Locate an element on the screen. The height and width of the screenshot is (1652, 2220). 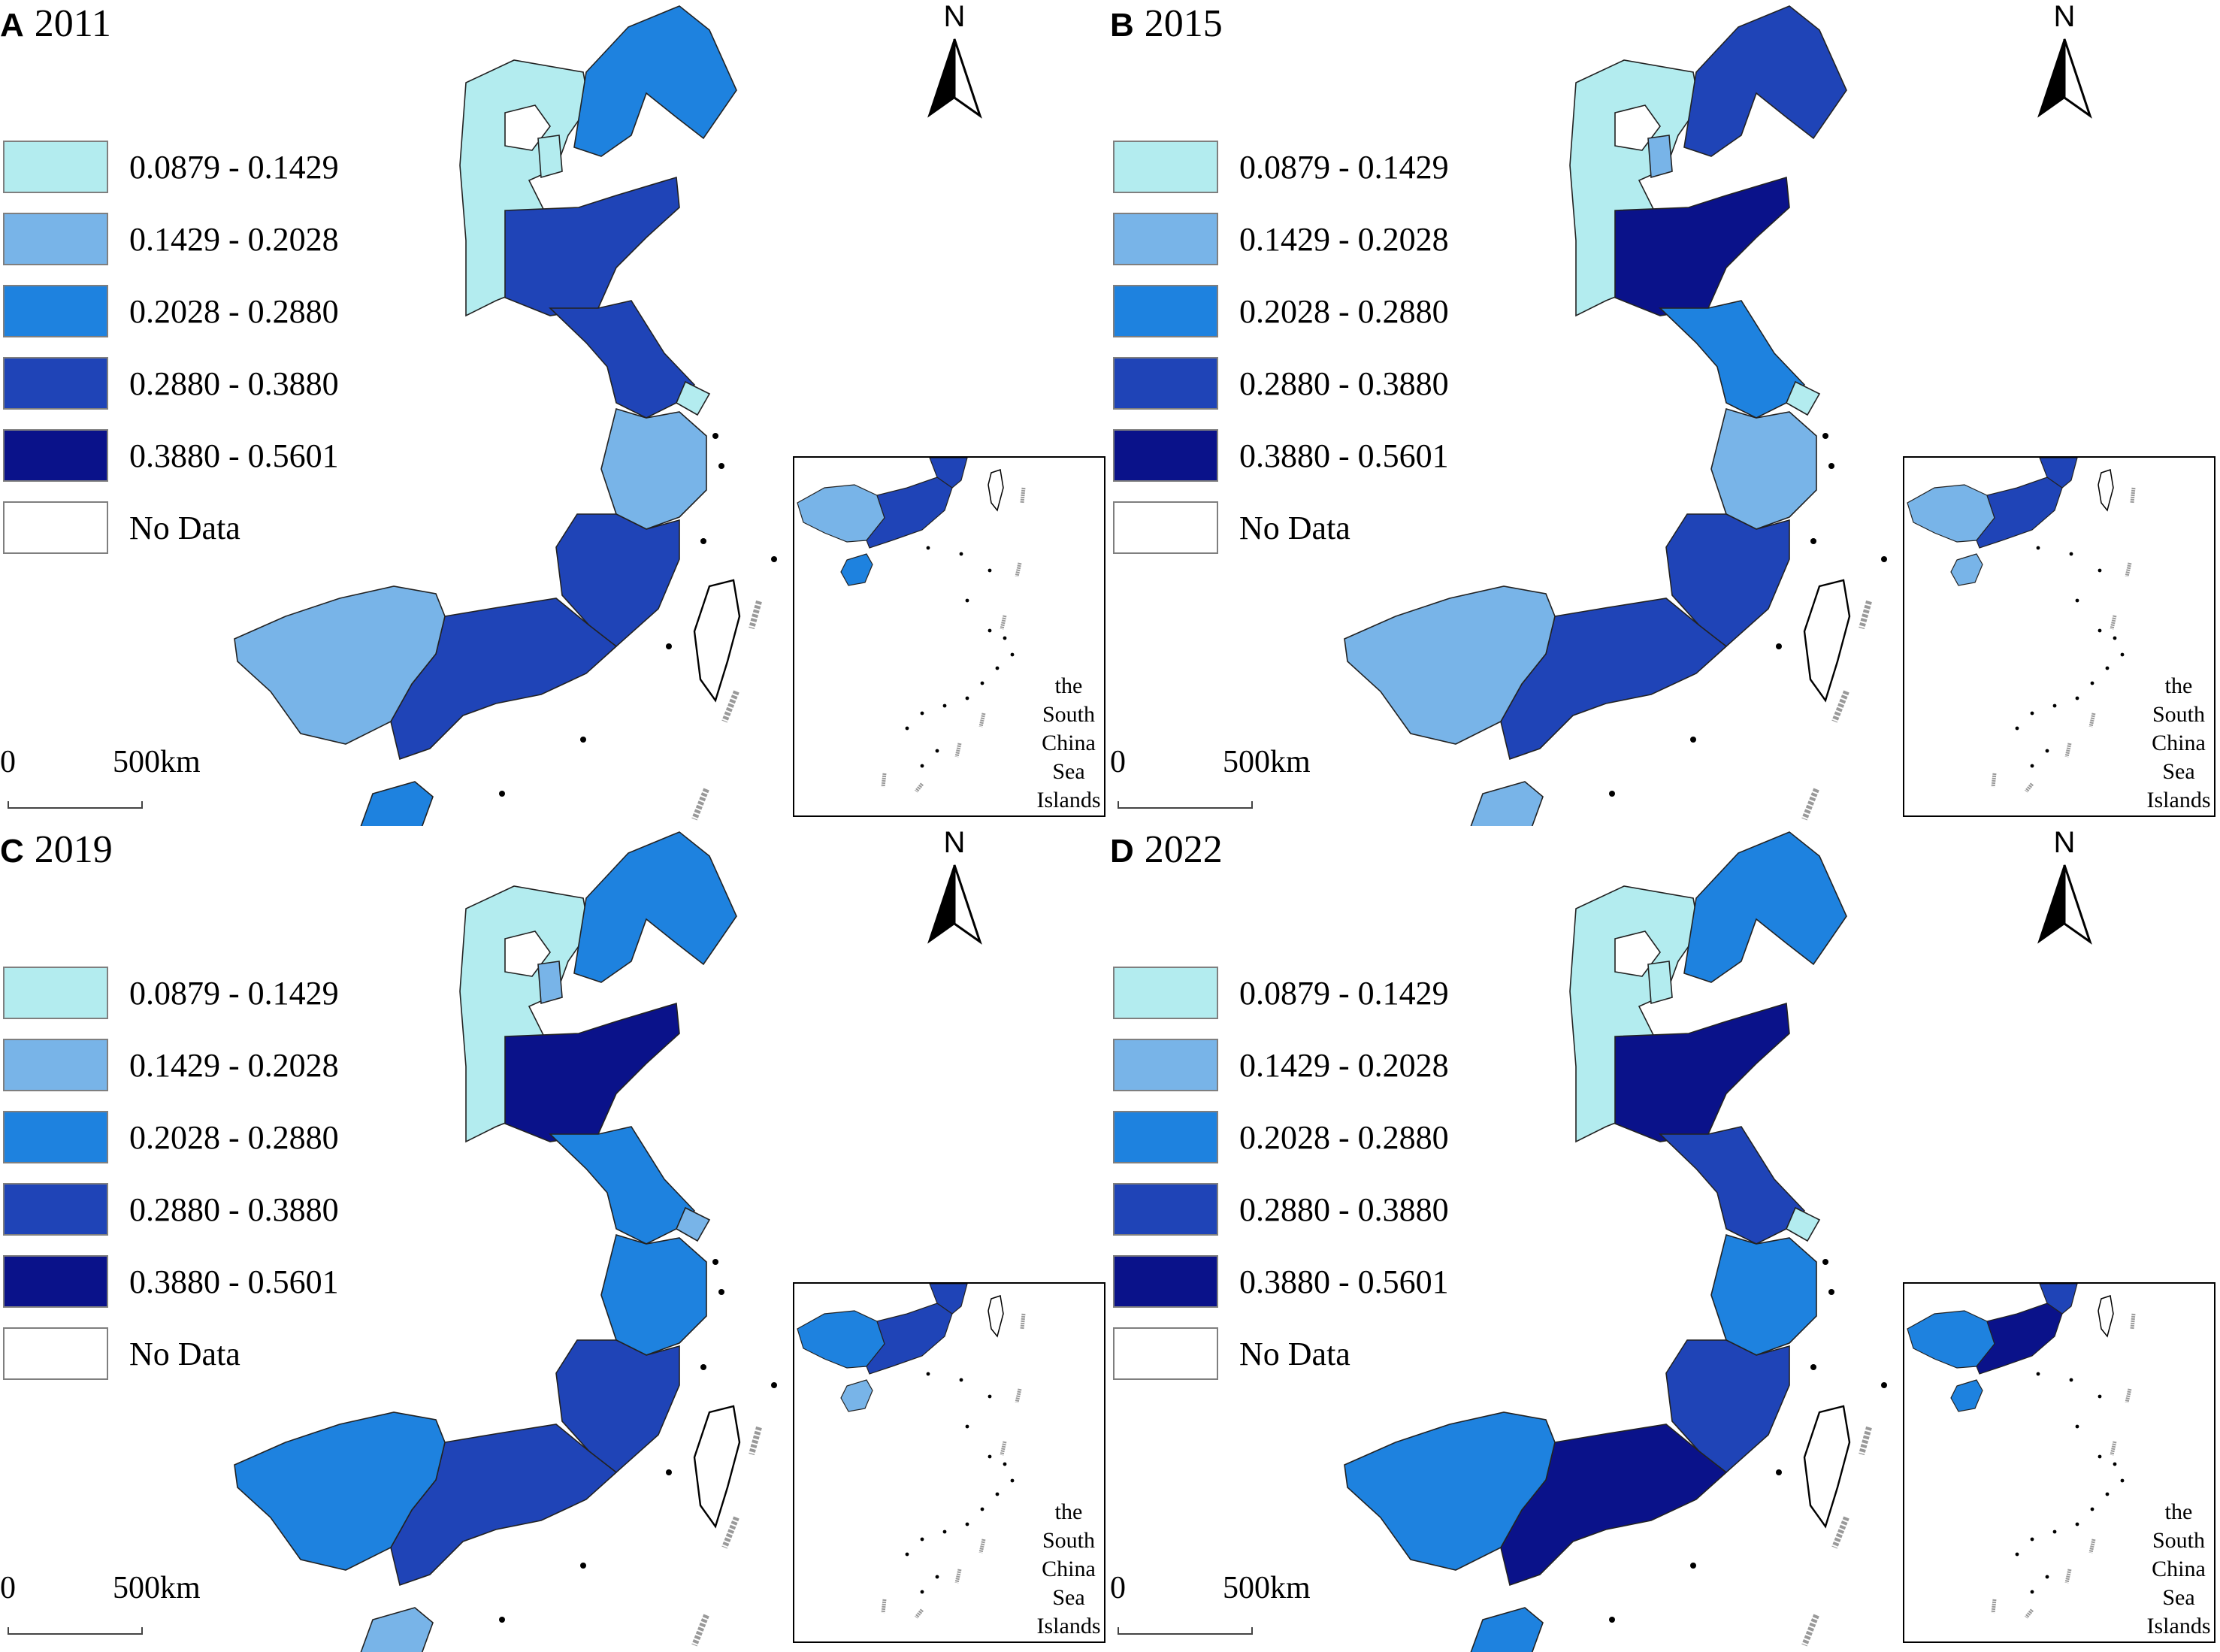
north-label: N is located at coordinates (2064, 16).